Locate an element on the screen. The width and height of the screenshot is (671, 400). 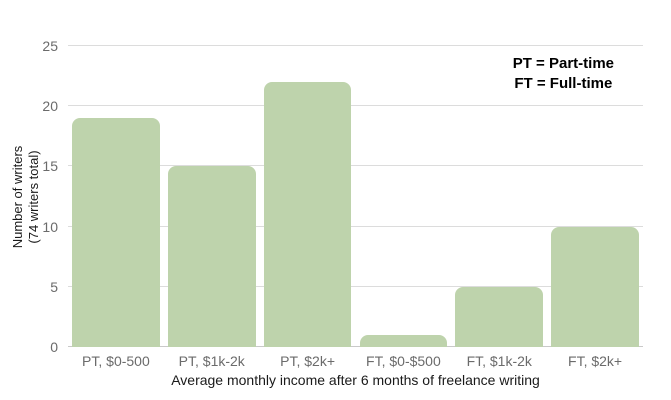
bar-ft-1k-2k is located at coordinates (499, 316).